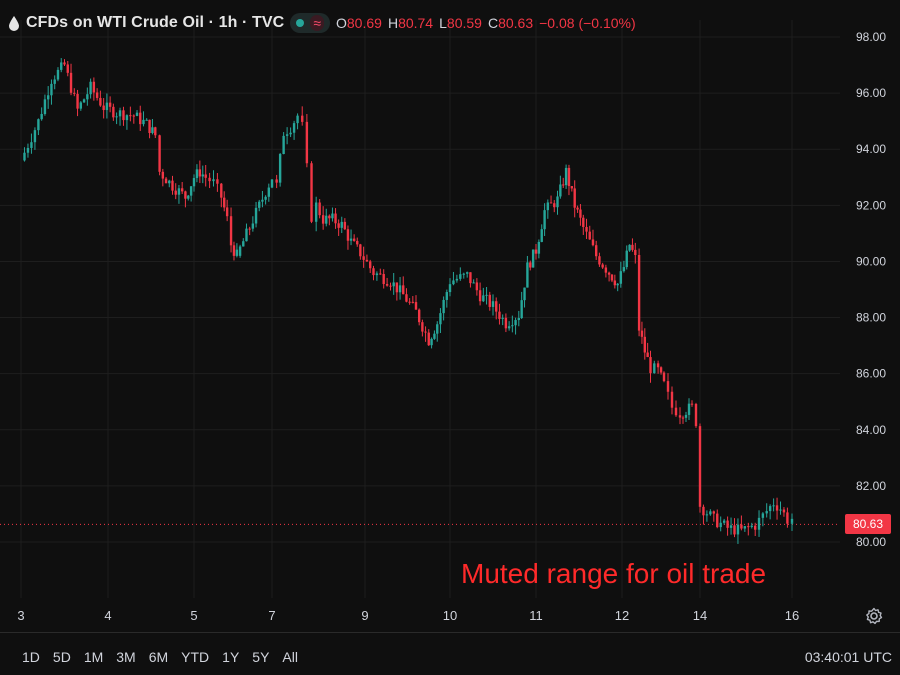  Describe the element at coordinates (587, 23) in the screenshot. I see `change-value: −0.08 (−0.10%)` at that location.